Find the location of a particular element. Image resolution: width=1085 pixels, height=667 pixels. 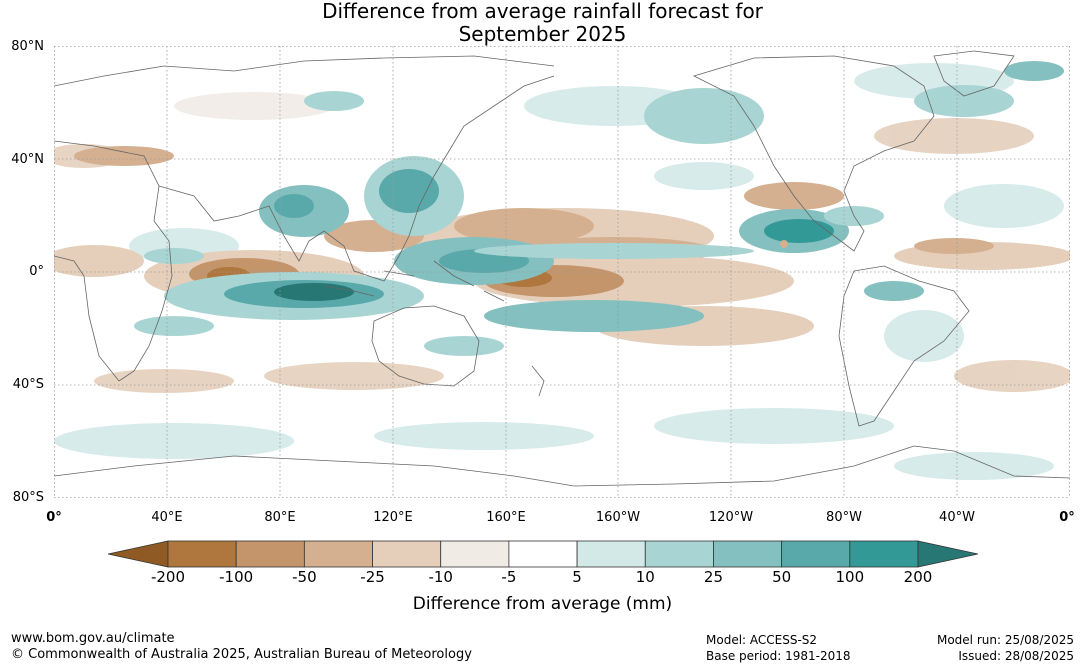

lon-label-120e: 120°E is located at coordinates (393, 517).